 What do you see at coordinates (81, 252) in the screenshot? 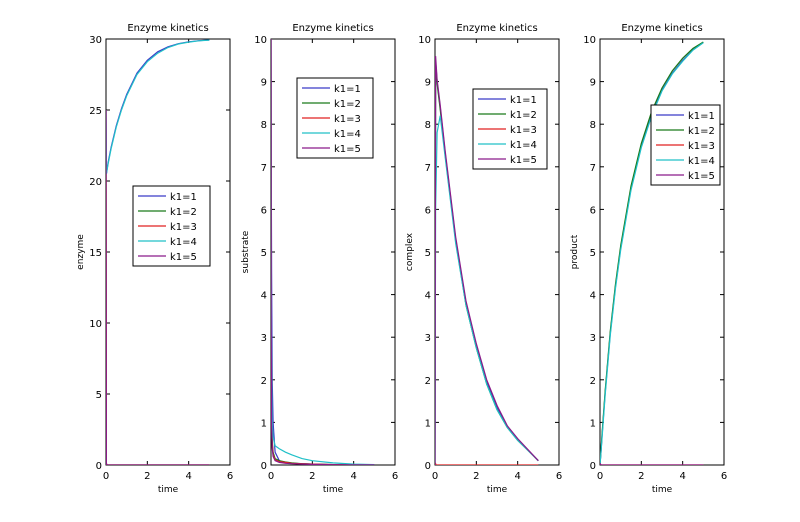
I see `y-axis-label: enzyme` at bounding box center [81, 252].